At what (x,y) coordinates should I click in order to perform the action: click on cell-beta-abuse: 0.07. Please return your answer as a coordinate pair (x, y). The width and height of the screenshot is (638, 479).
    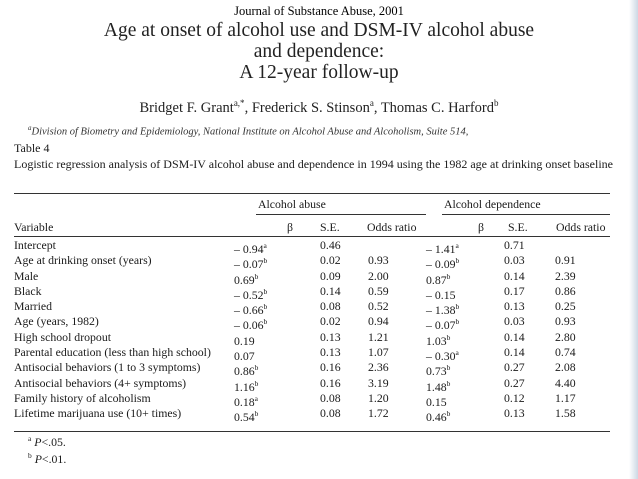
    Looking at the image, I should click on (244, 354).